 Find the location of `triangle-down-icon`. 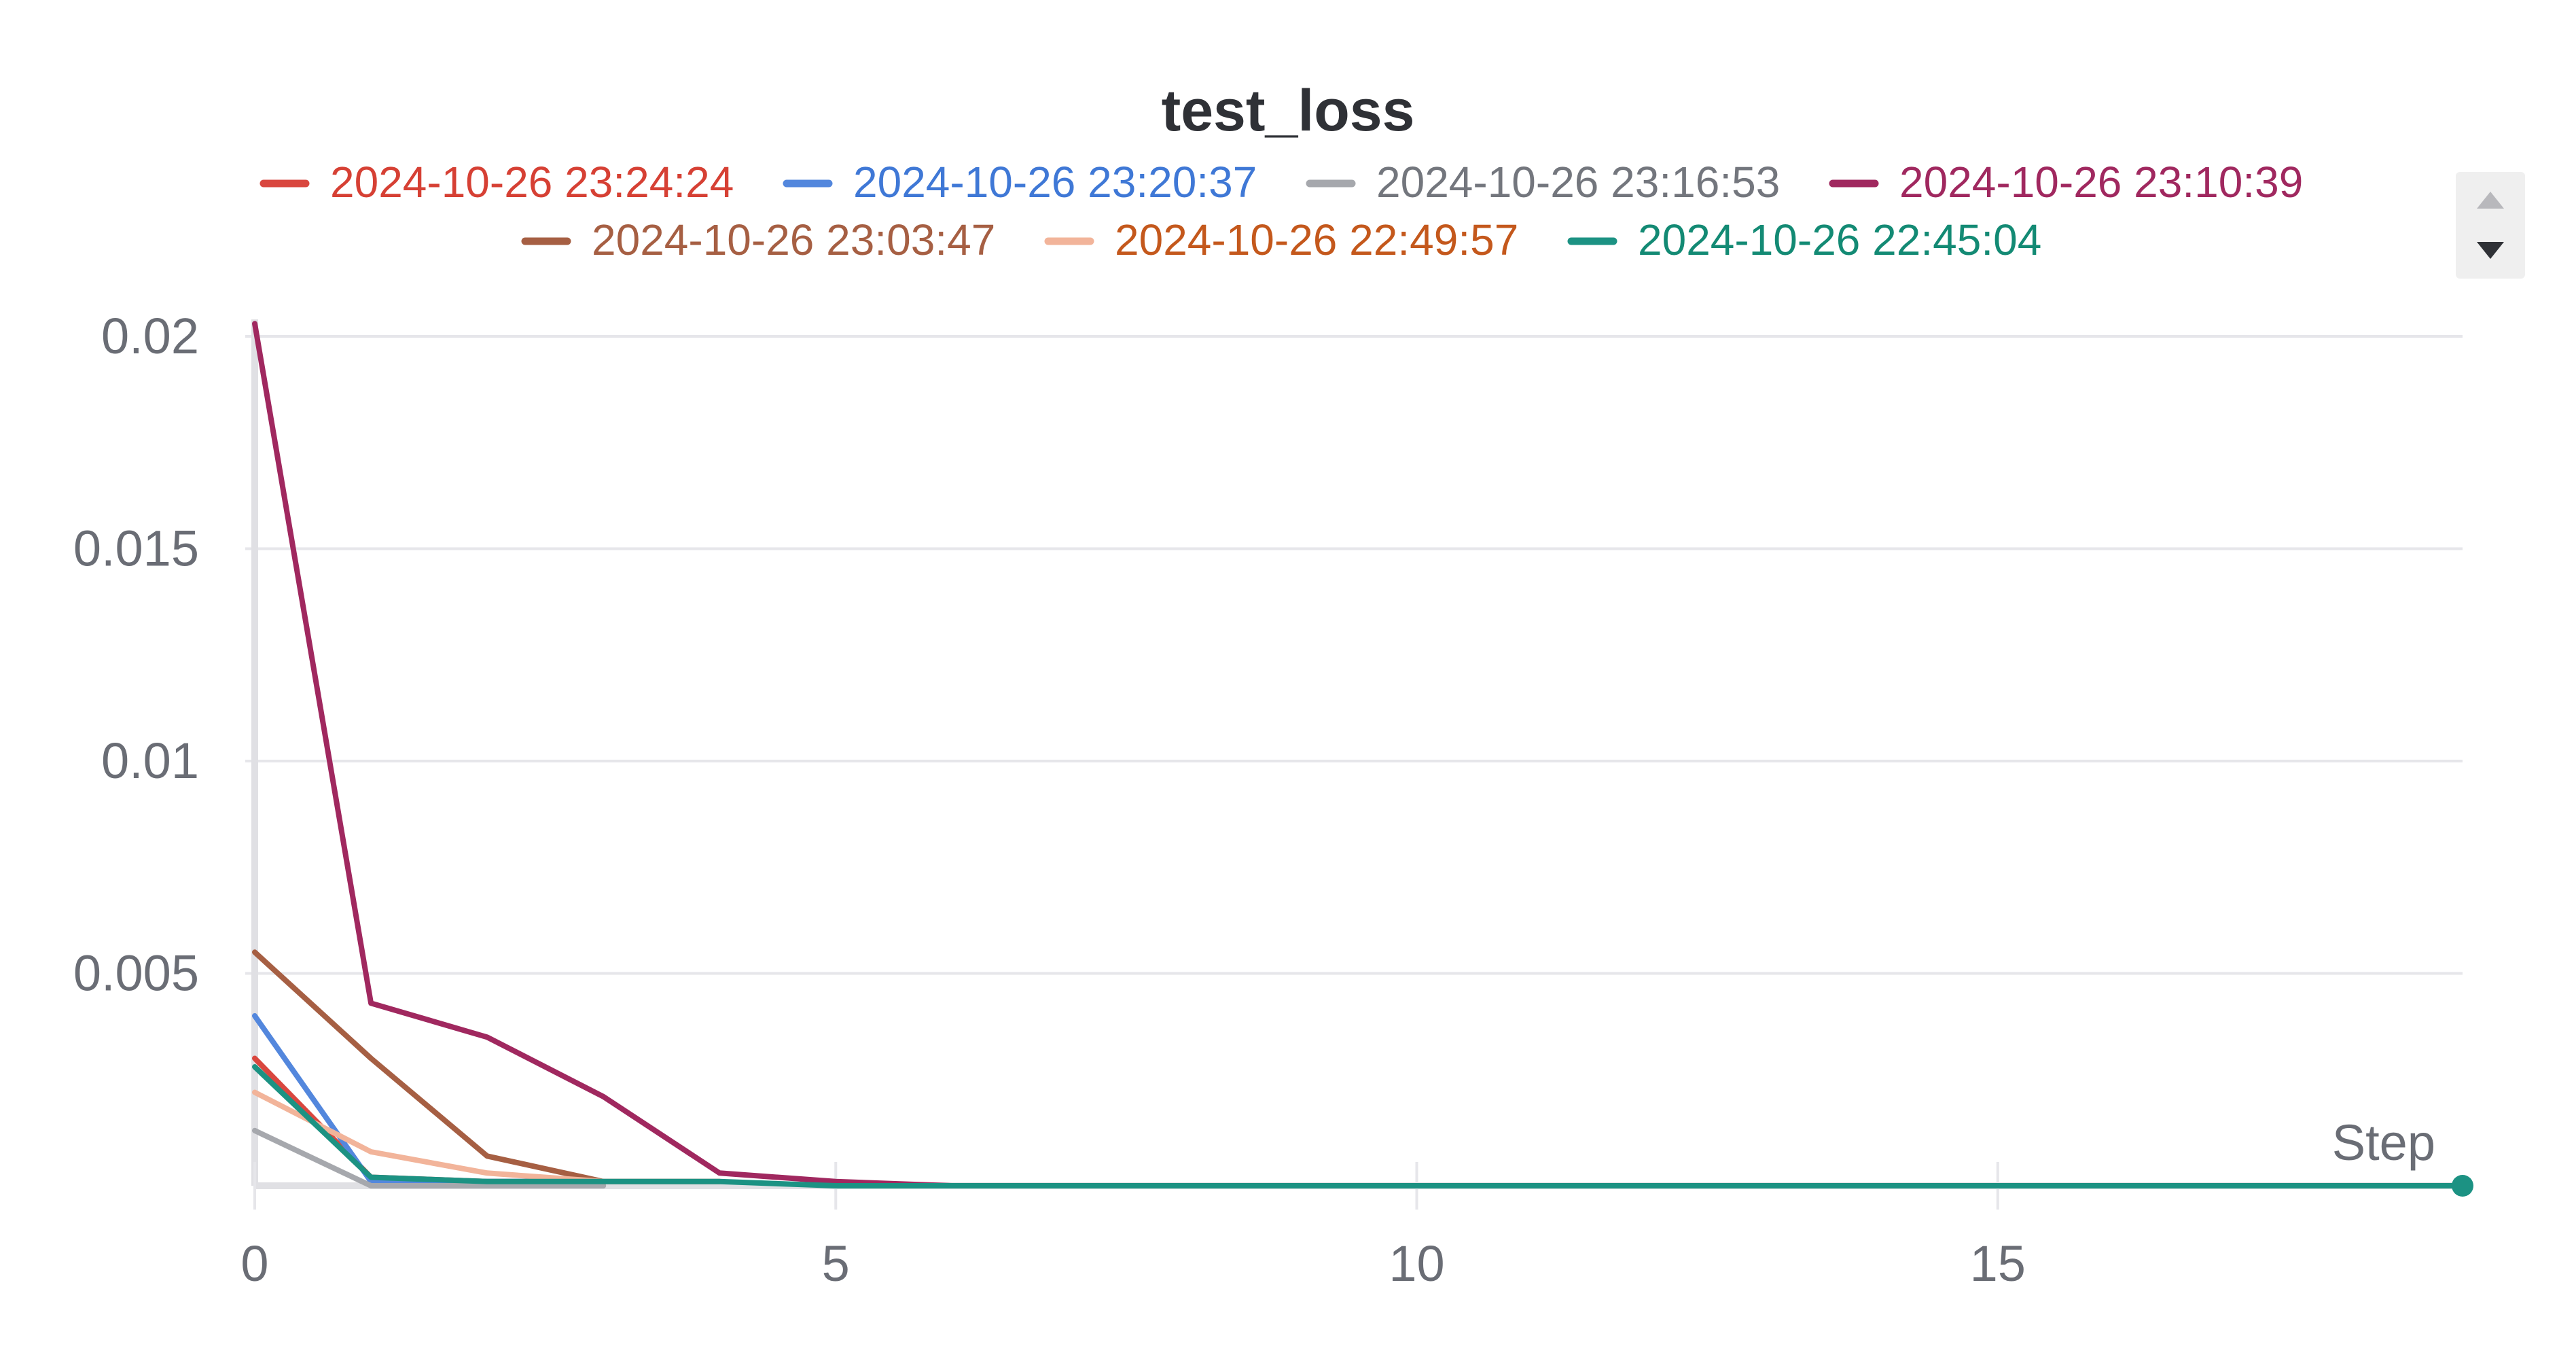

triangle-down-icon is located at coordinates (2490, 251).